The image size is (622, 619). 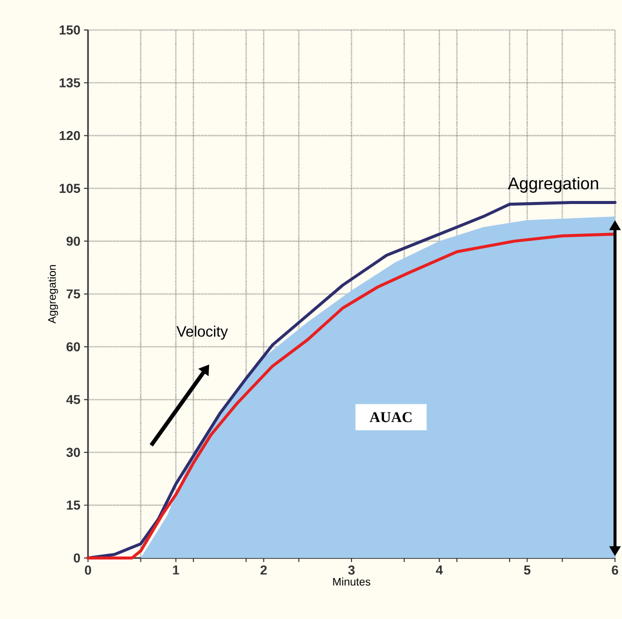 What do you see at coordinates (202, 333) in the screenshot?
I see `annotation: Velocity` at bounding box center [202, 333].